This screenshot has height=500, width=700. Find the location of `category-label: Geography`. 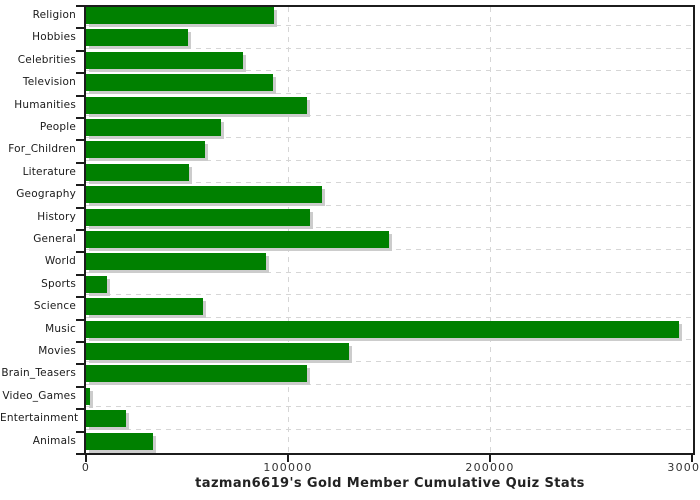

category-label: Geography is located at coordinates (46, 194).